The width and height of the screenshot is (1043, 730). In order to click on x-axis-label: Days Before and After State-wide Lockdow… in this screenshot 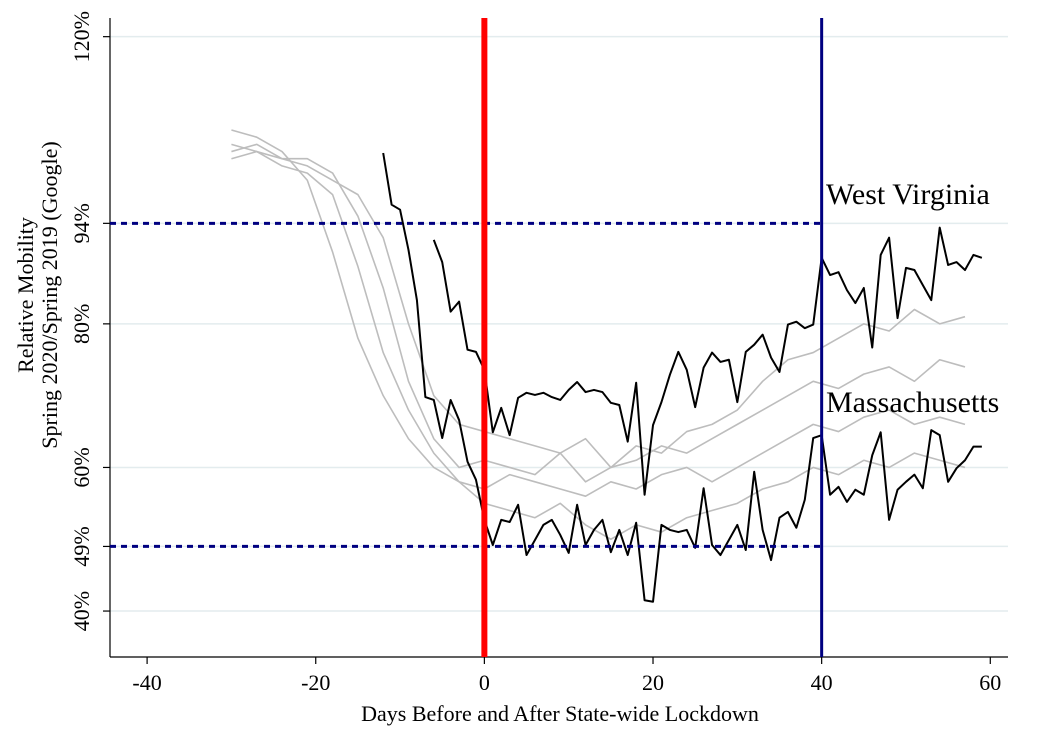, I will do `click(560, 713)`.